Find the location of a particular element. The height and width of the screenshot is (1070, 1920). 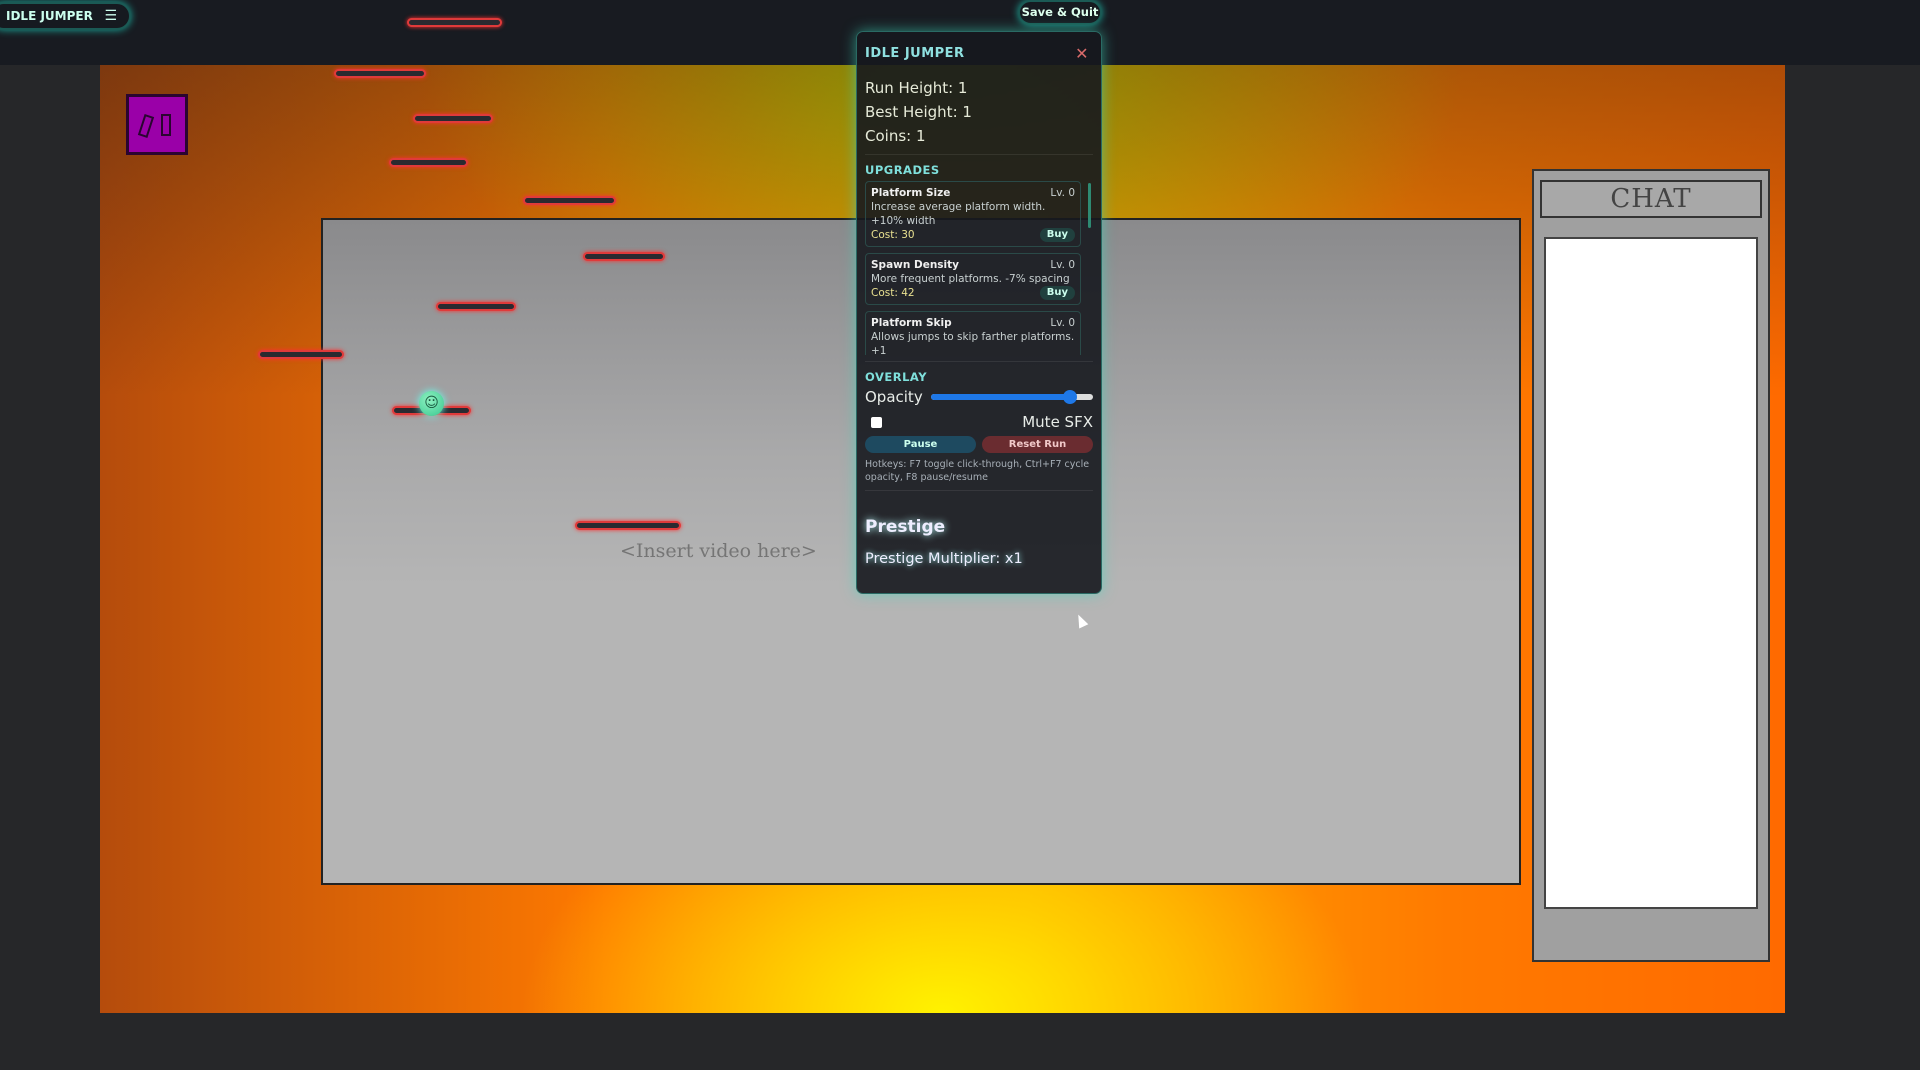

coins: Coins: 1 is located at coordinates (895, 136).